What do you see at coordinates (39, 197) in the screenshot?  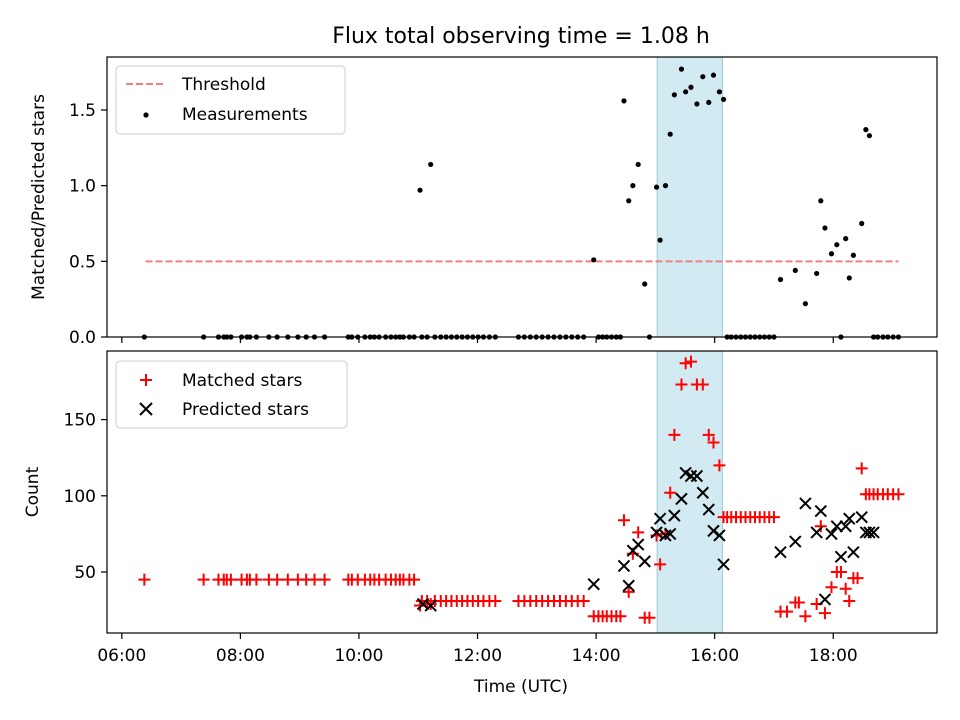 I see `top-y-axis-label: Matched/Predicted stars` at bounding box center [39, 197].